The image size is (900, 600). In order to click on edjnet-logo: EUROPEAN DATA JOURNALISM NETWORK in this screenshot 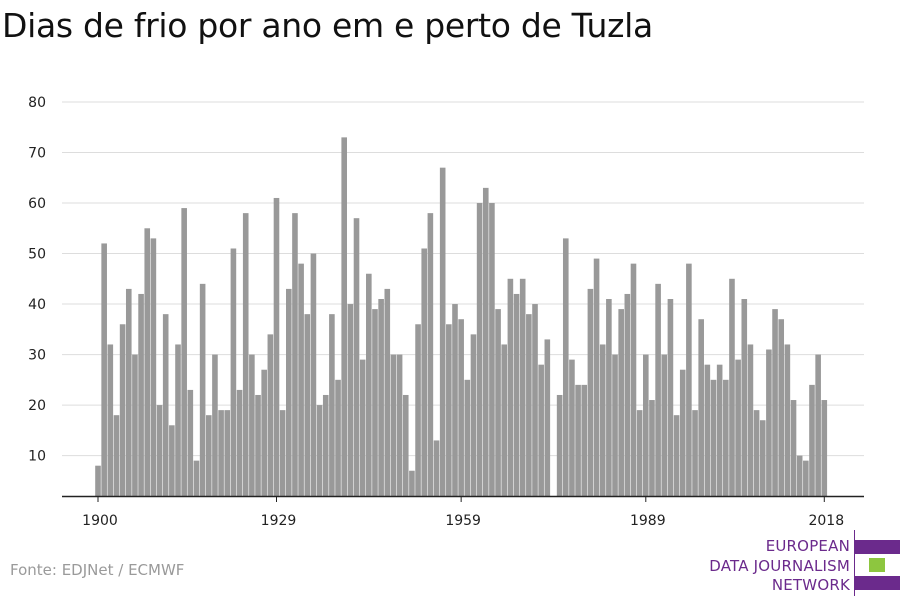, I will do `click(800, 563)`.